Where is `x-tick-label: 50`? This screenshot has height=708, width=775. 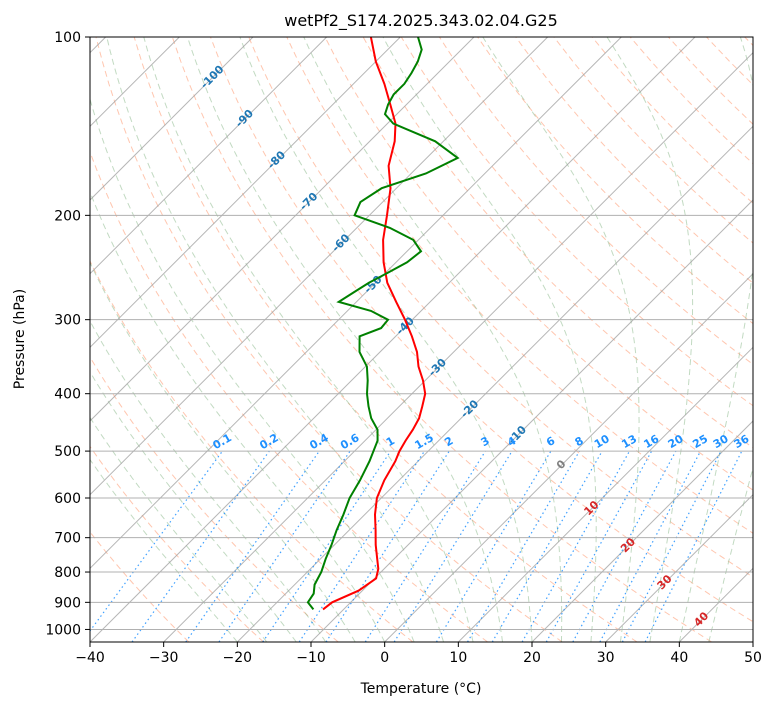
x-tick-label: 50 is located at coordinates (753, 658).